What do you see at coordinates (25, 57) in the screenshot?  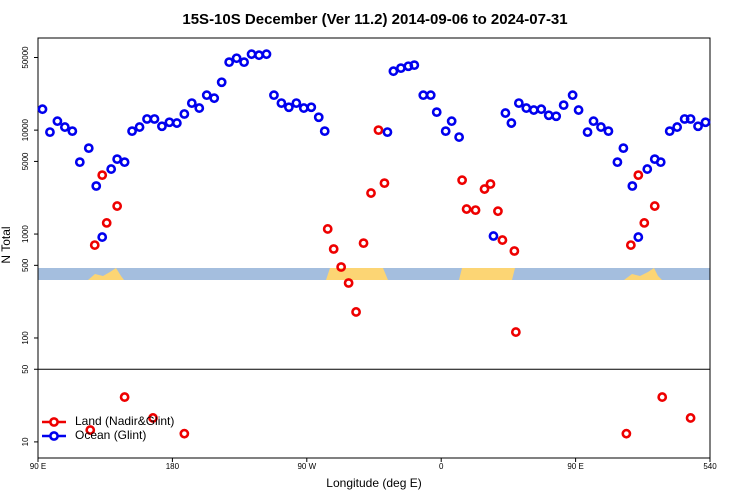 I see `y-tick-label: 50000` at bounding box center [25, 57].